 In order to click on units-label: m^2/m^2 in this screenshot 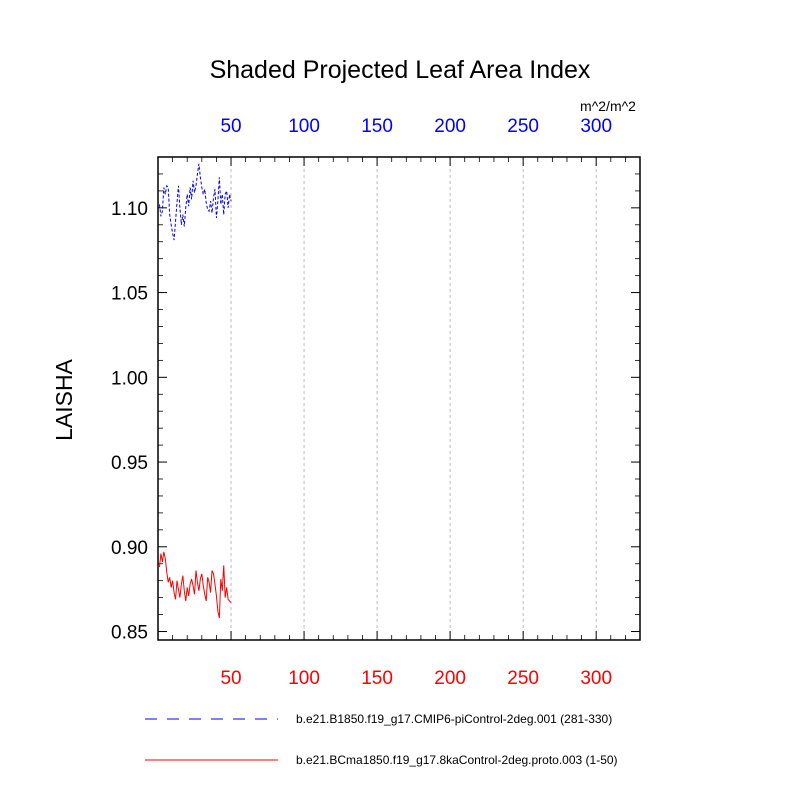, I will do `click(608, 106)`.